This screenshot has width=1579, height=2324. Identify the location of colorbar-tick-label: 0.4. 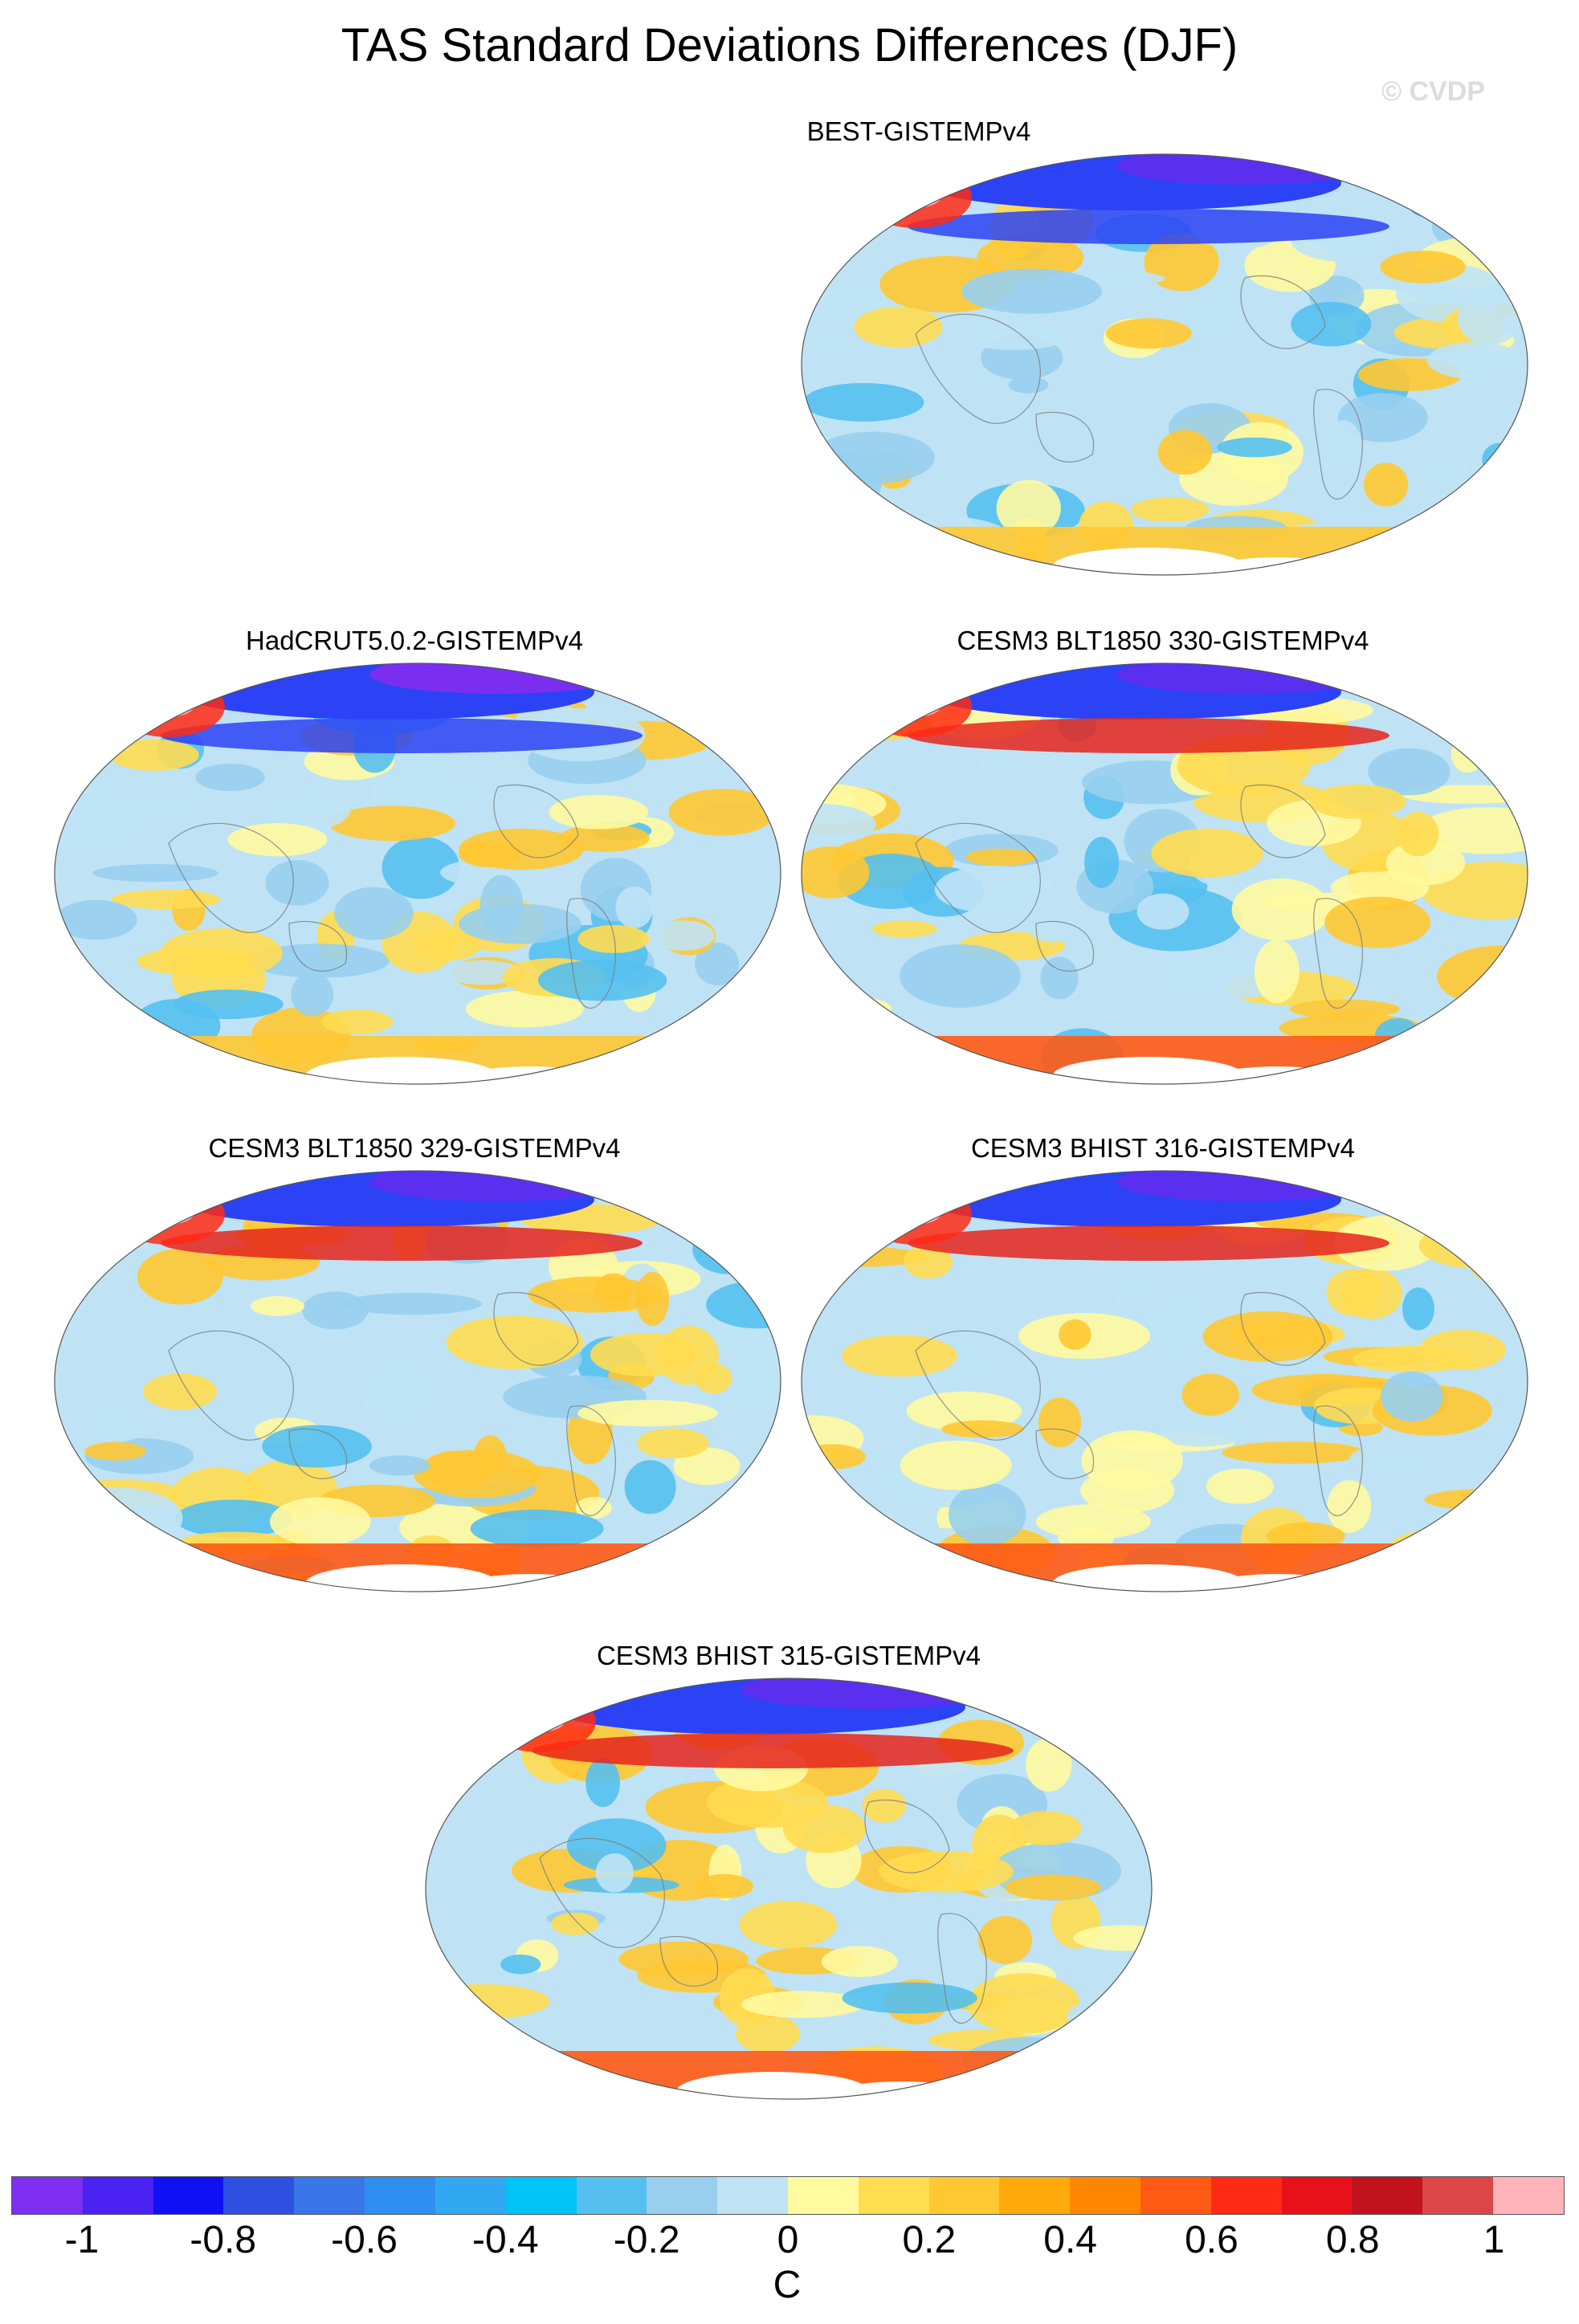
(1070, 2240).